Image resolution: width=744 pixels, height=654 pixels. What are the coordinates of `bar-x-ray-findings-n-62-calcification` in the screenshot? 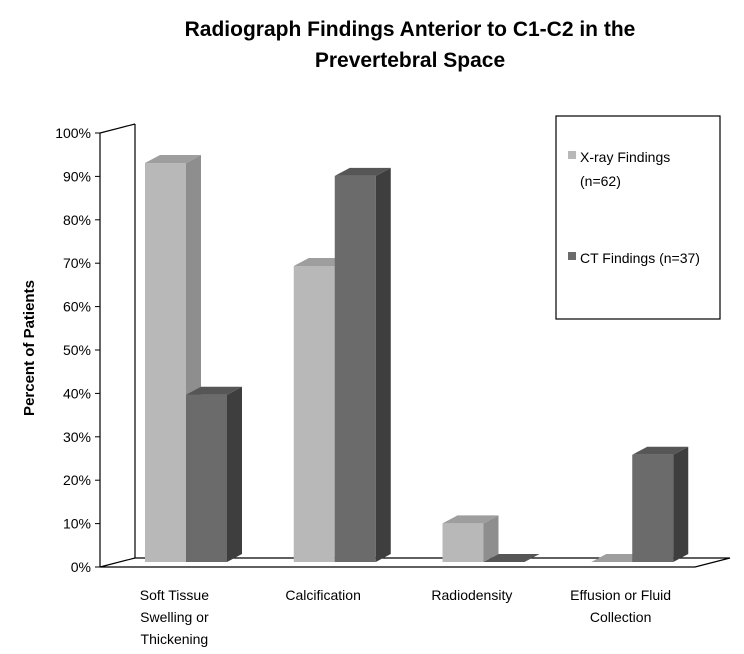 It's located at (314, 413).